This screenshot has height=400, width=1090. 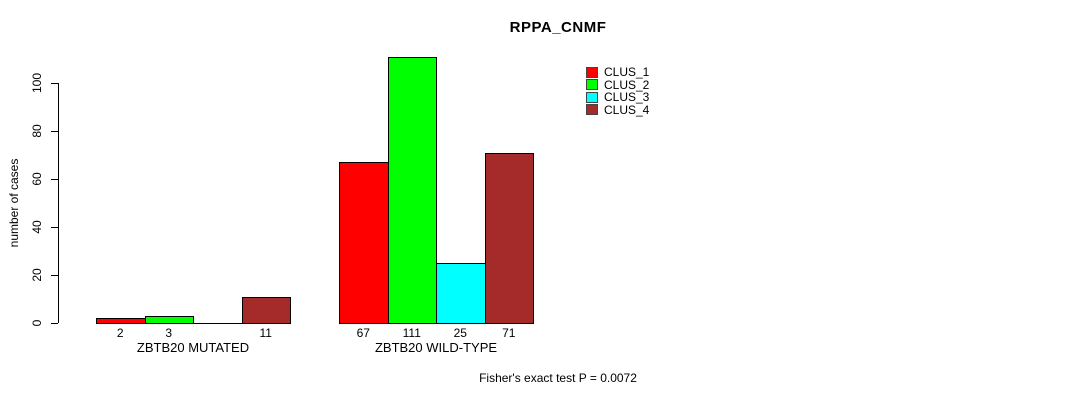 I want to click on bar-clus_3-group2, so click(x=461, y=293).